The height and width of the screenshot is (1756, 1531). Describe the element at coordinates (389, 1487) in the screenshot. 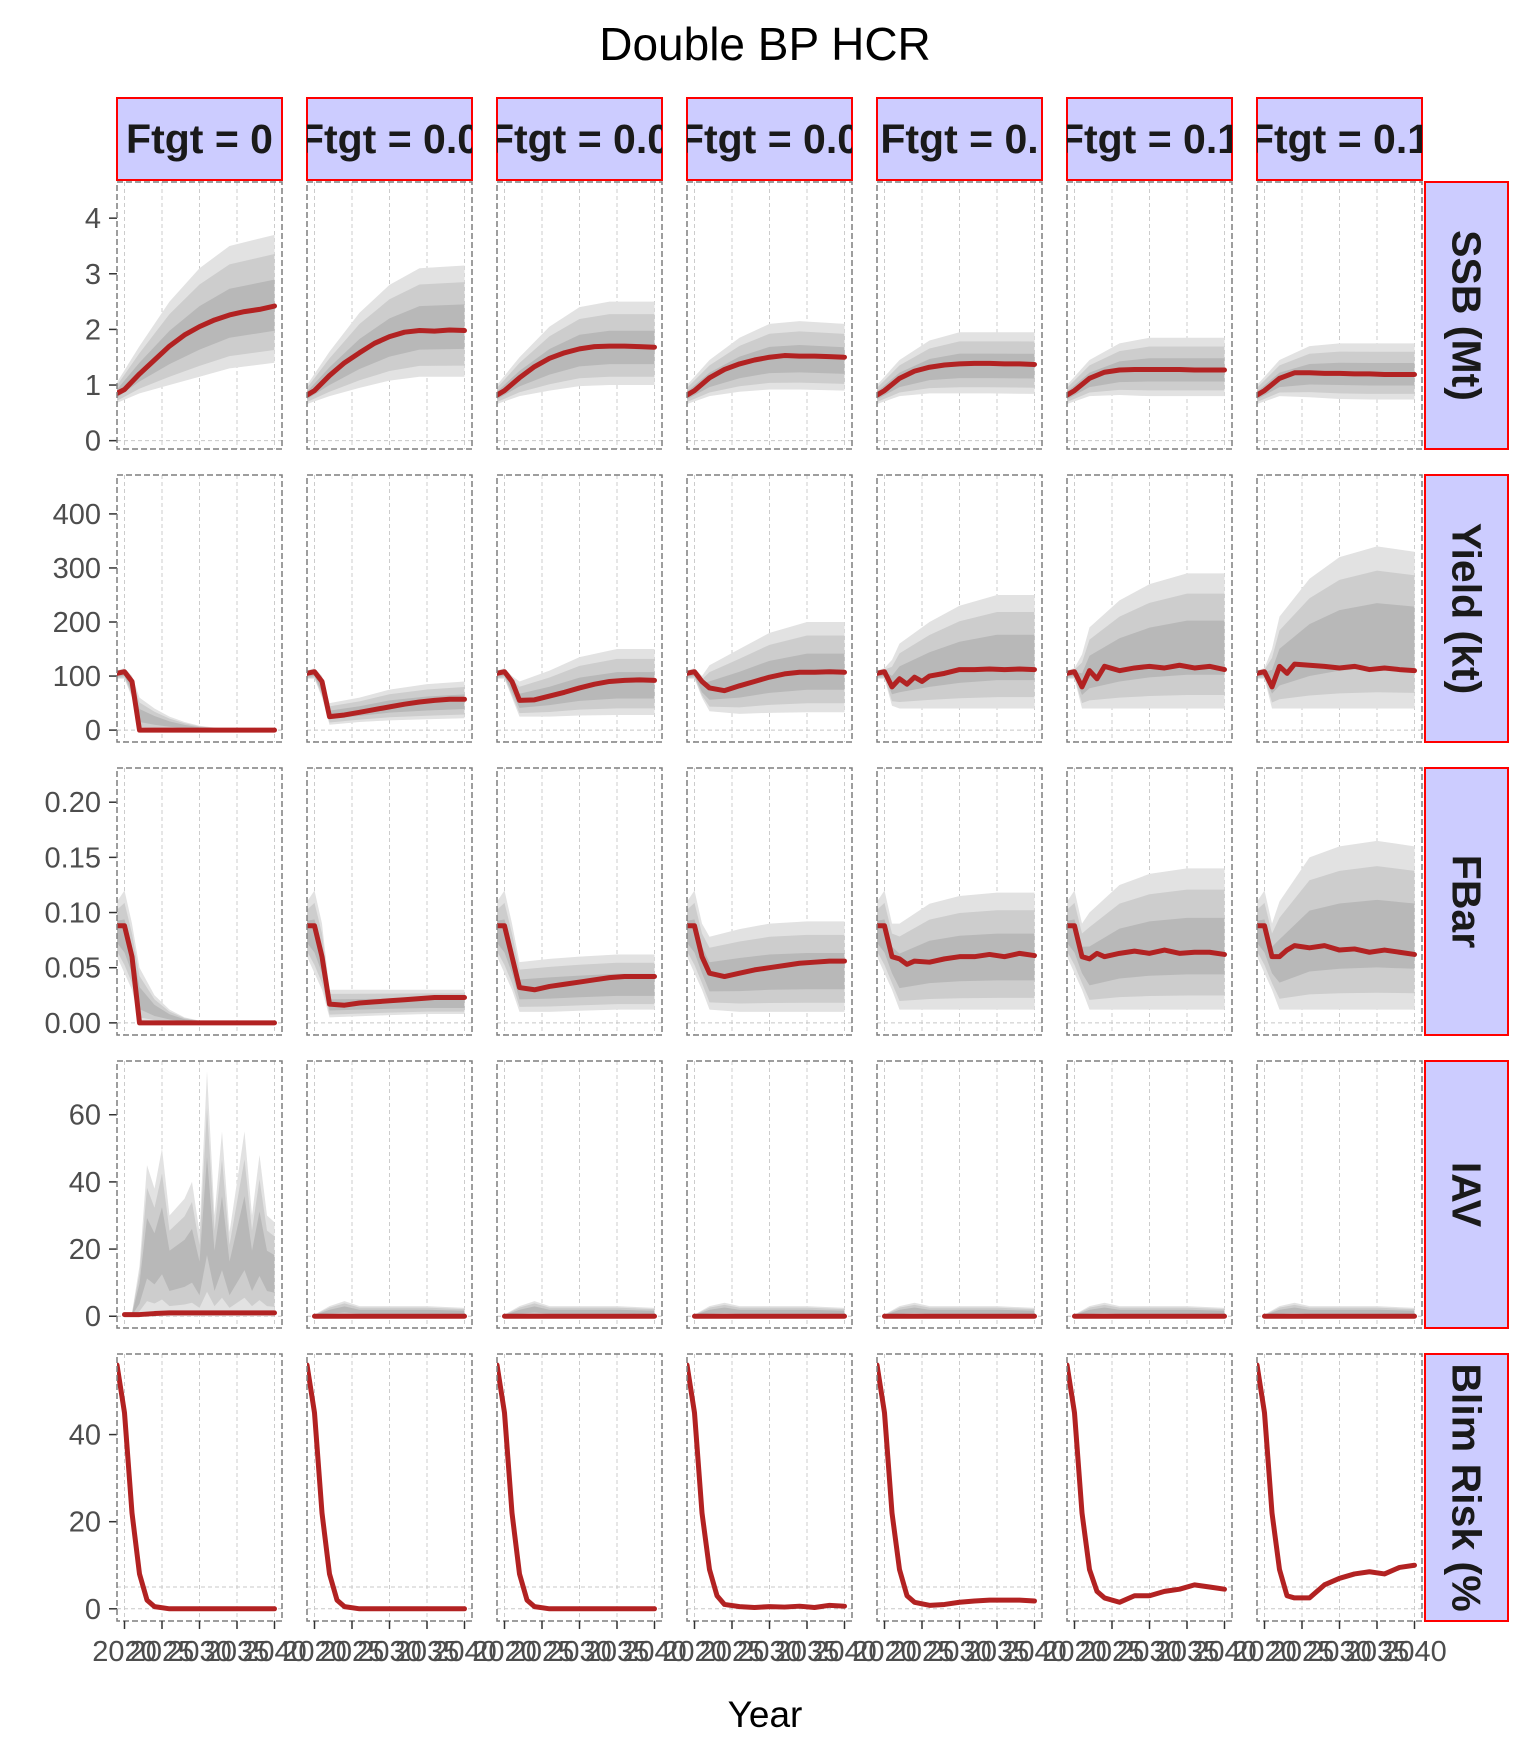

I see `panel-r5-c2` at that location.